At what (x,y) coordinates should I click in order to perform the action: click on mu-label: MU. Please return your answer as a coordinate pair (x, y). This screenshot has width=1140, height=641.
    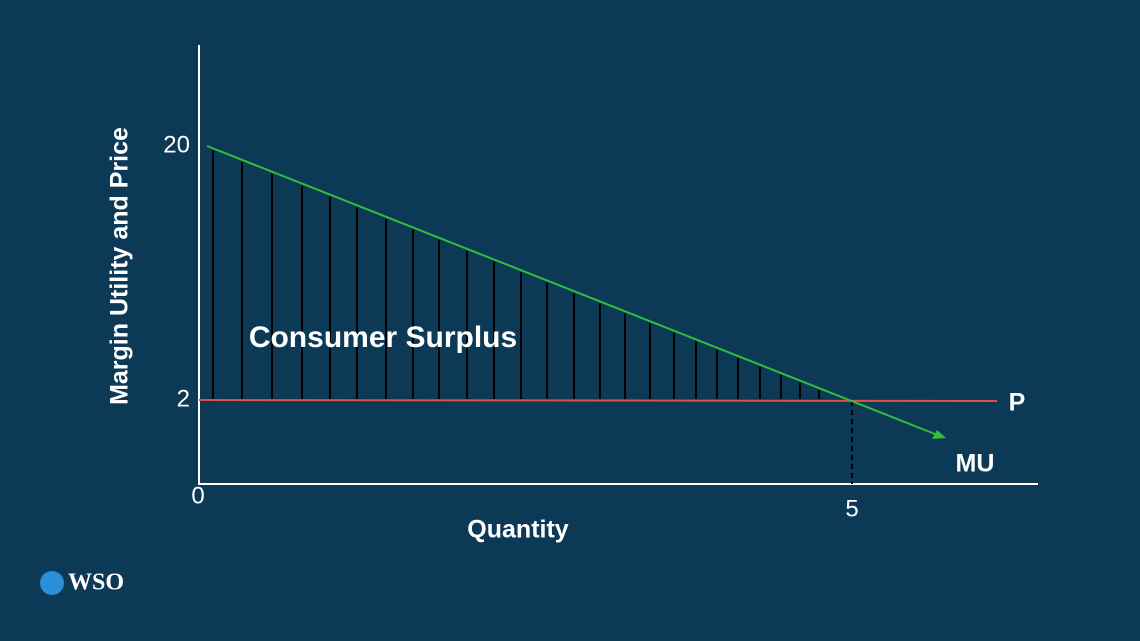
    Looking at the image, I should click on (975, 464).